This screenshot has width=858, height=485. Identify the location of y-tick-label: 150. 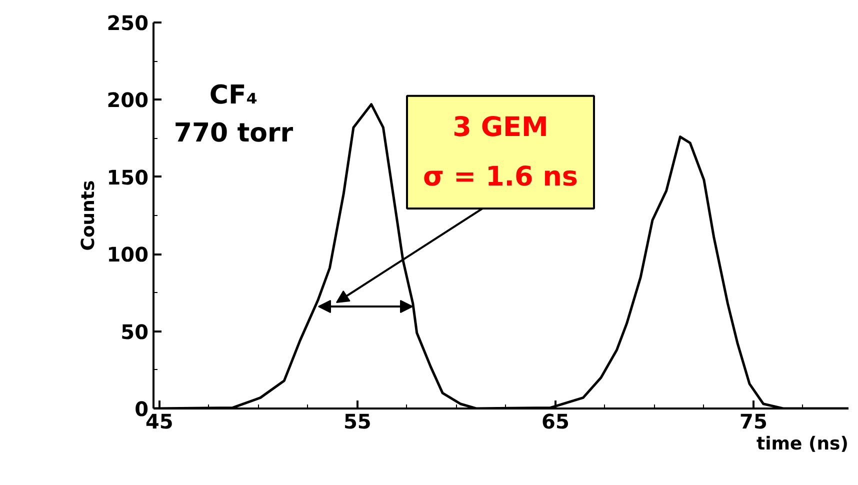
(127, 177).